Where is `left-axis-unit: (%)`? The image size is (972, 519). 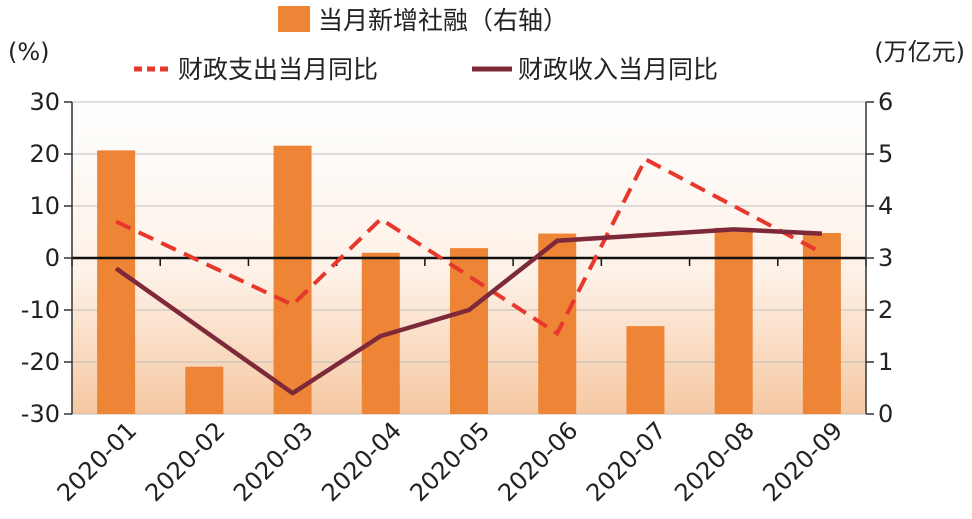 left-axis-unit: (%) is located at coordinates (29, 52).